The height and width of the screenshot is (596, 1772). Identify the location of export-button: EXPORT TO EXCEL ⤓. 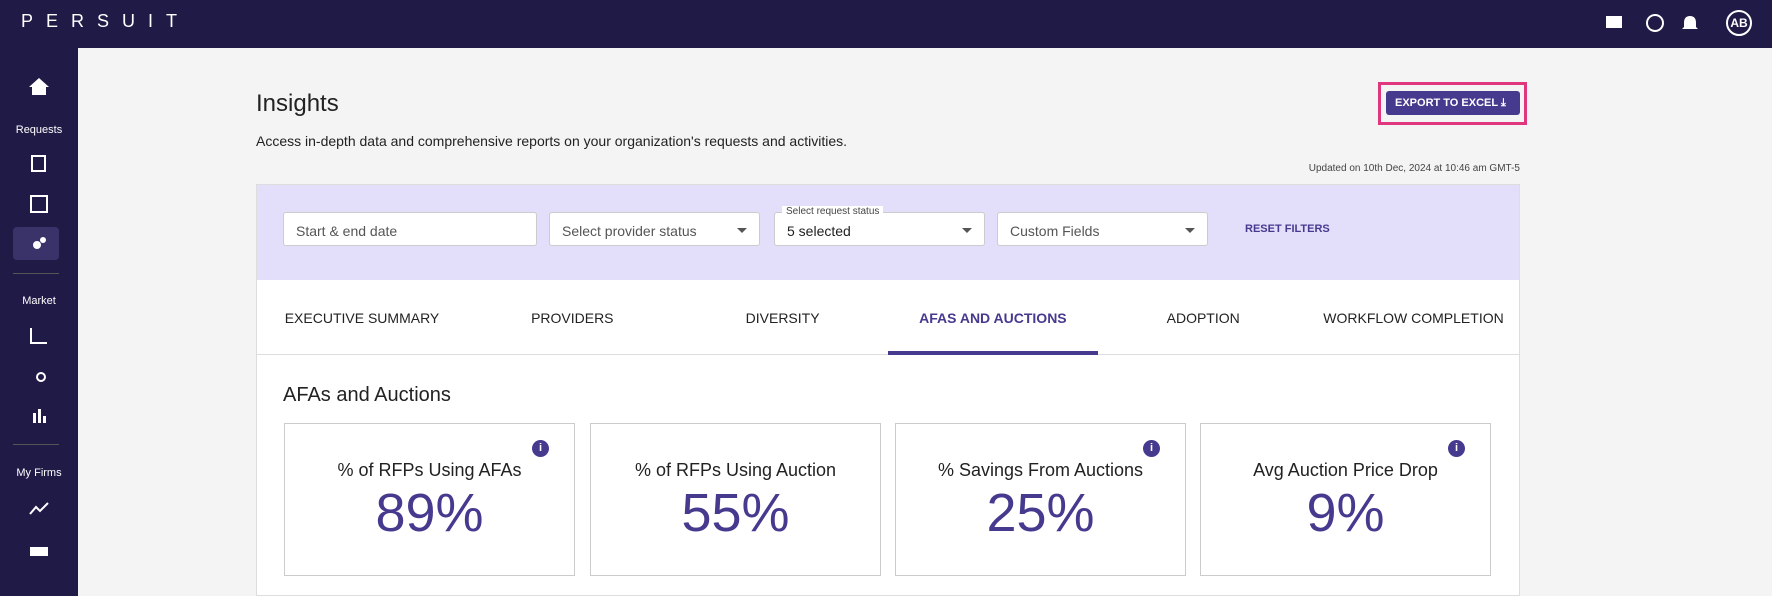
(1453, 103).